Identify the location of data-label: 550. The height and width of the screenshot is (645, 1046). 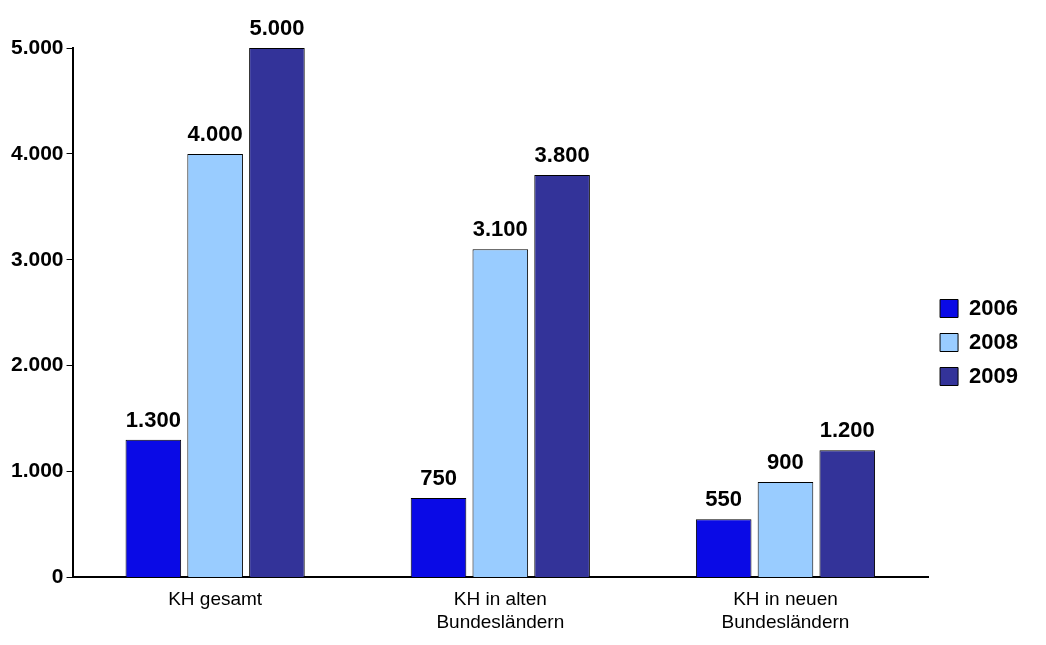
(724, 499).